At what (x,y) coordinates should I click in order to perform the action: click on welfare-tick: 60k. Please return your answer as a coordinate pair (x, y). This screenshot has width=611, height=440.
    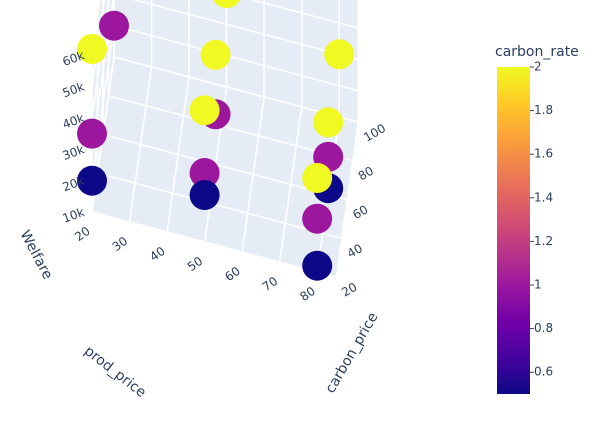
    Looking at the image, I should click on (74, 58).